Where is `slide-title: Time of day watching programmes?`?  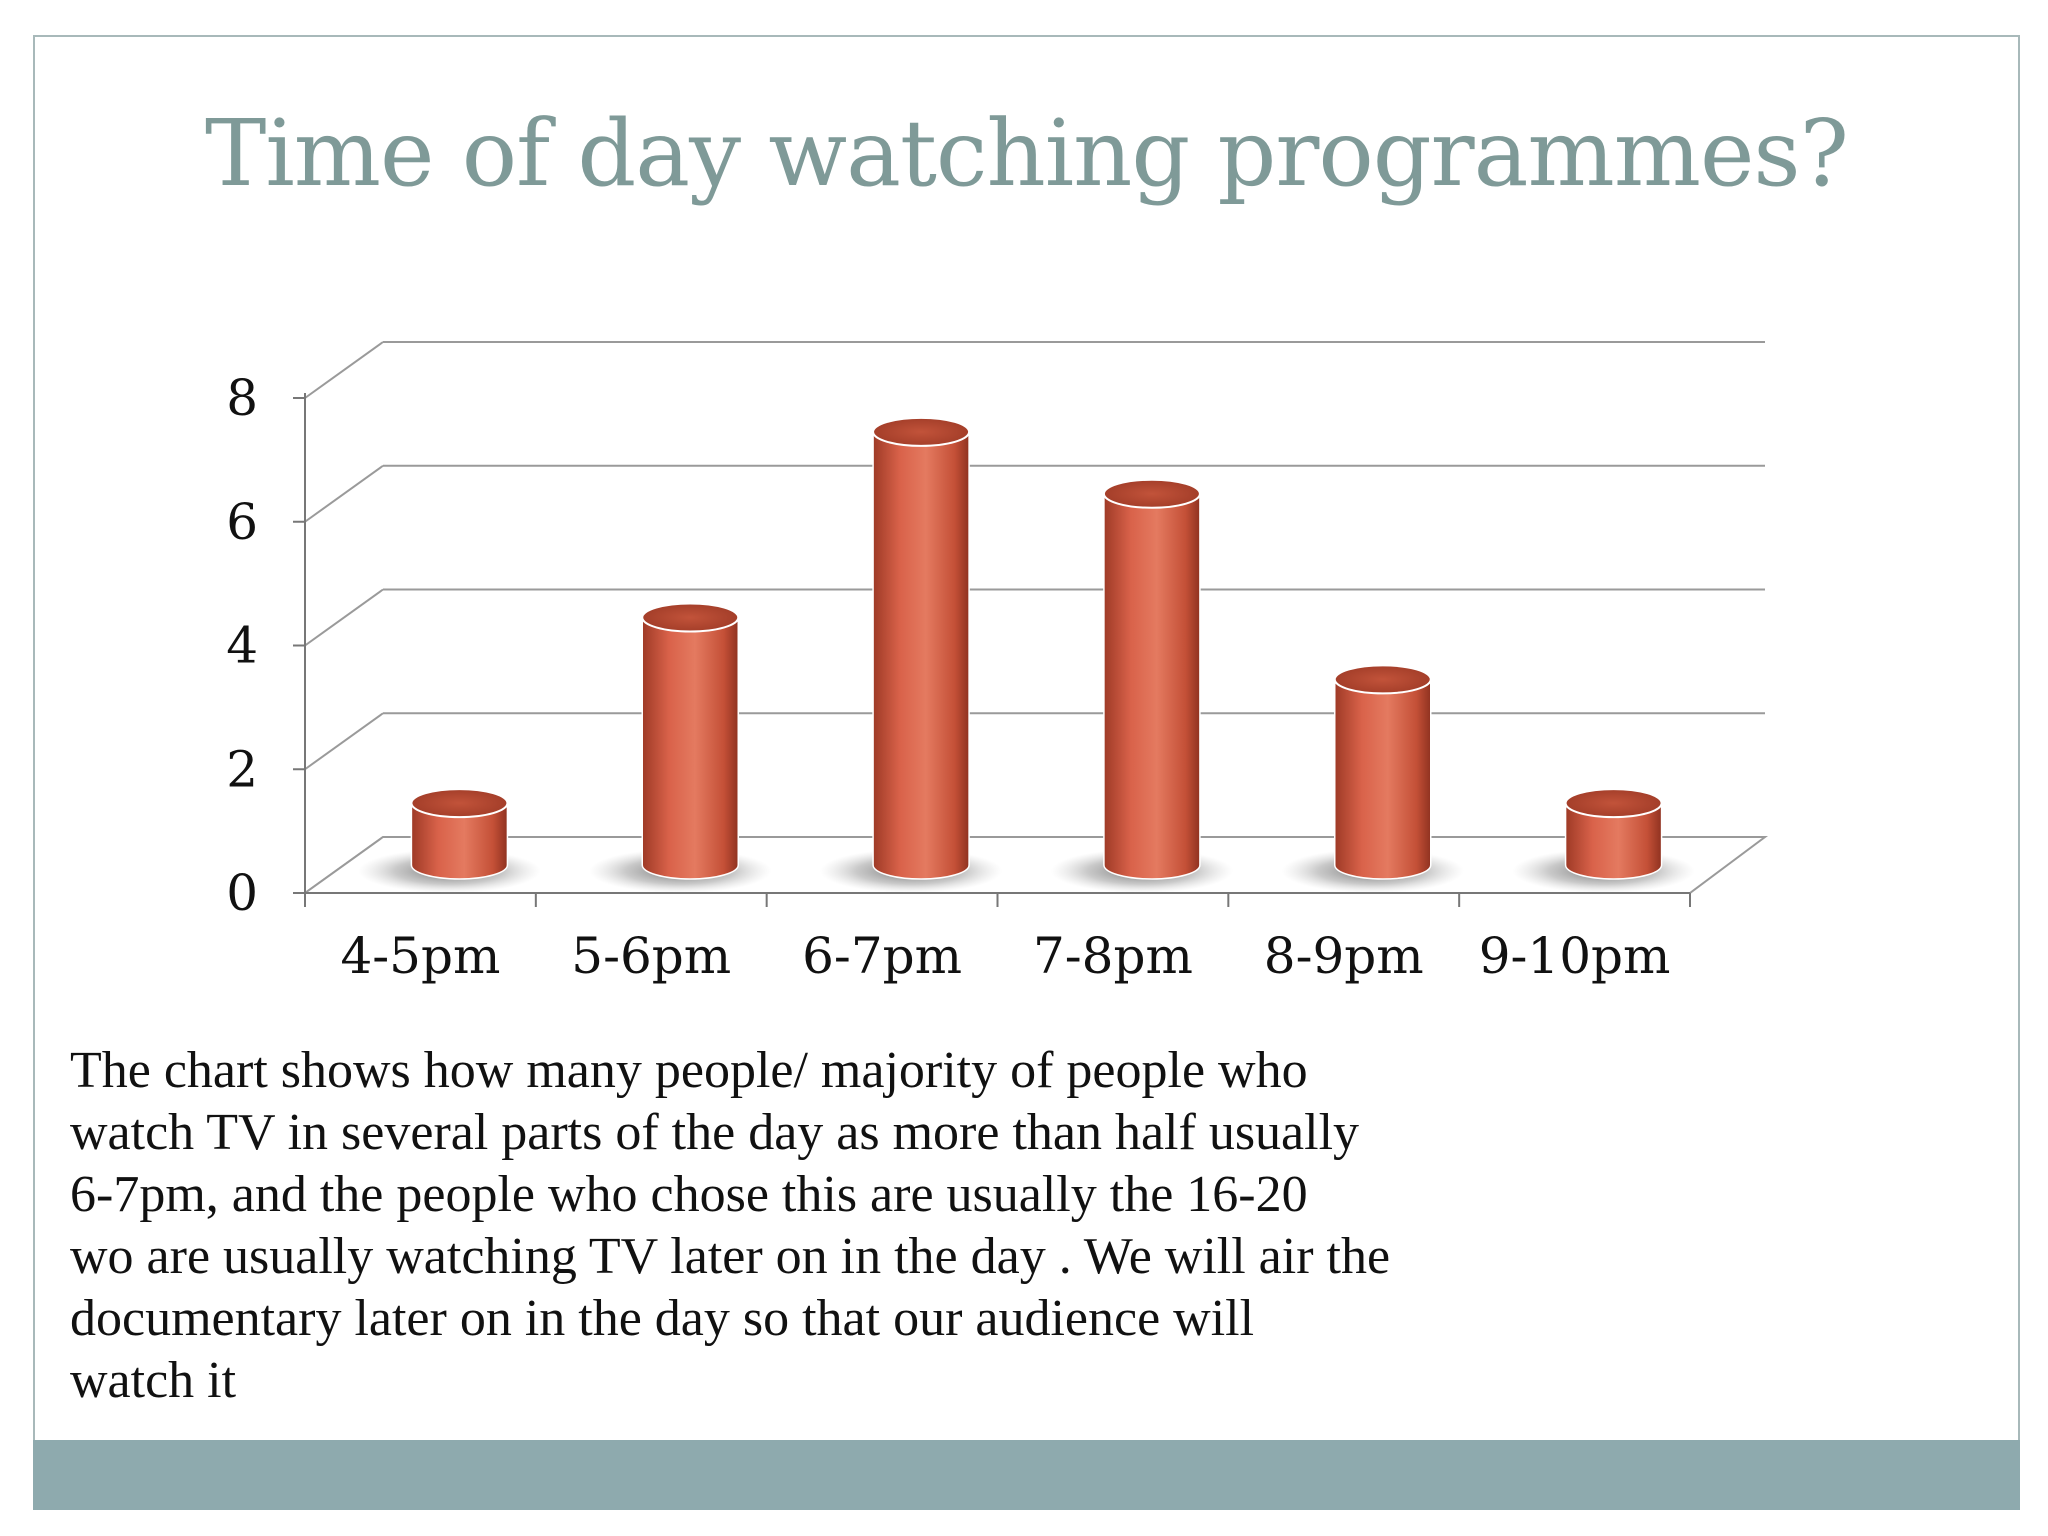 slide-title: Time of day watching programmes? is located at coordinates (1027, 153).